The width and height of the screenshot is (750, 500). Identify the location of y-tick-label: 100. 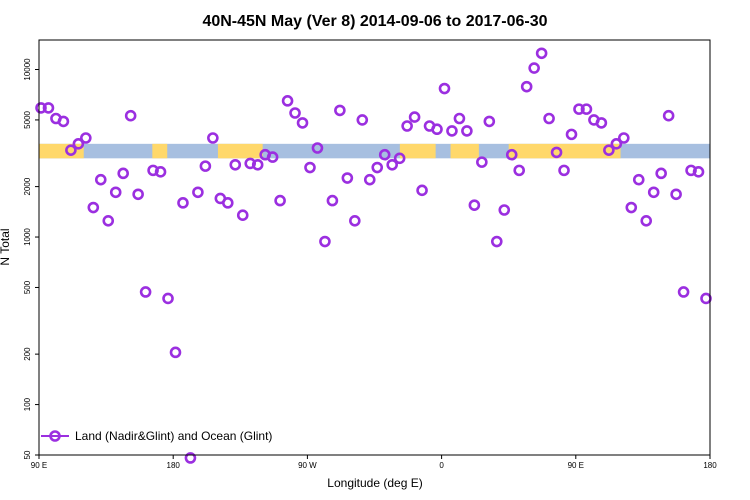
(27, 404).